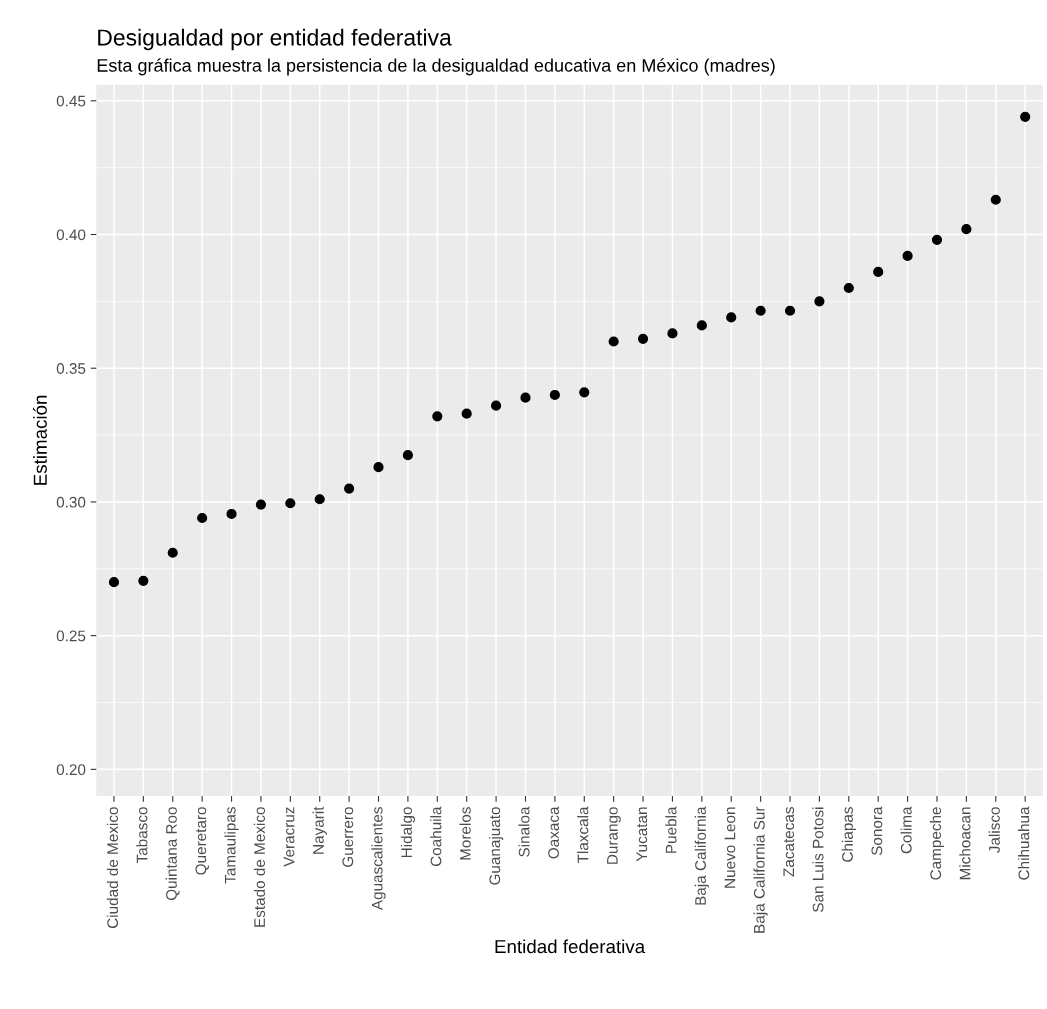 The image size is (1047, 1009). What do you see at coordinates (71, 368) in the screenshot?
I see `y-tick-label: 0.35` at bounding box center [71, 368].